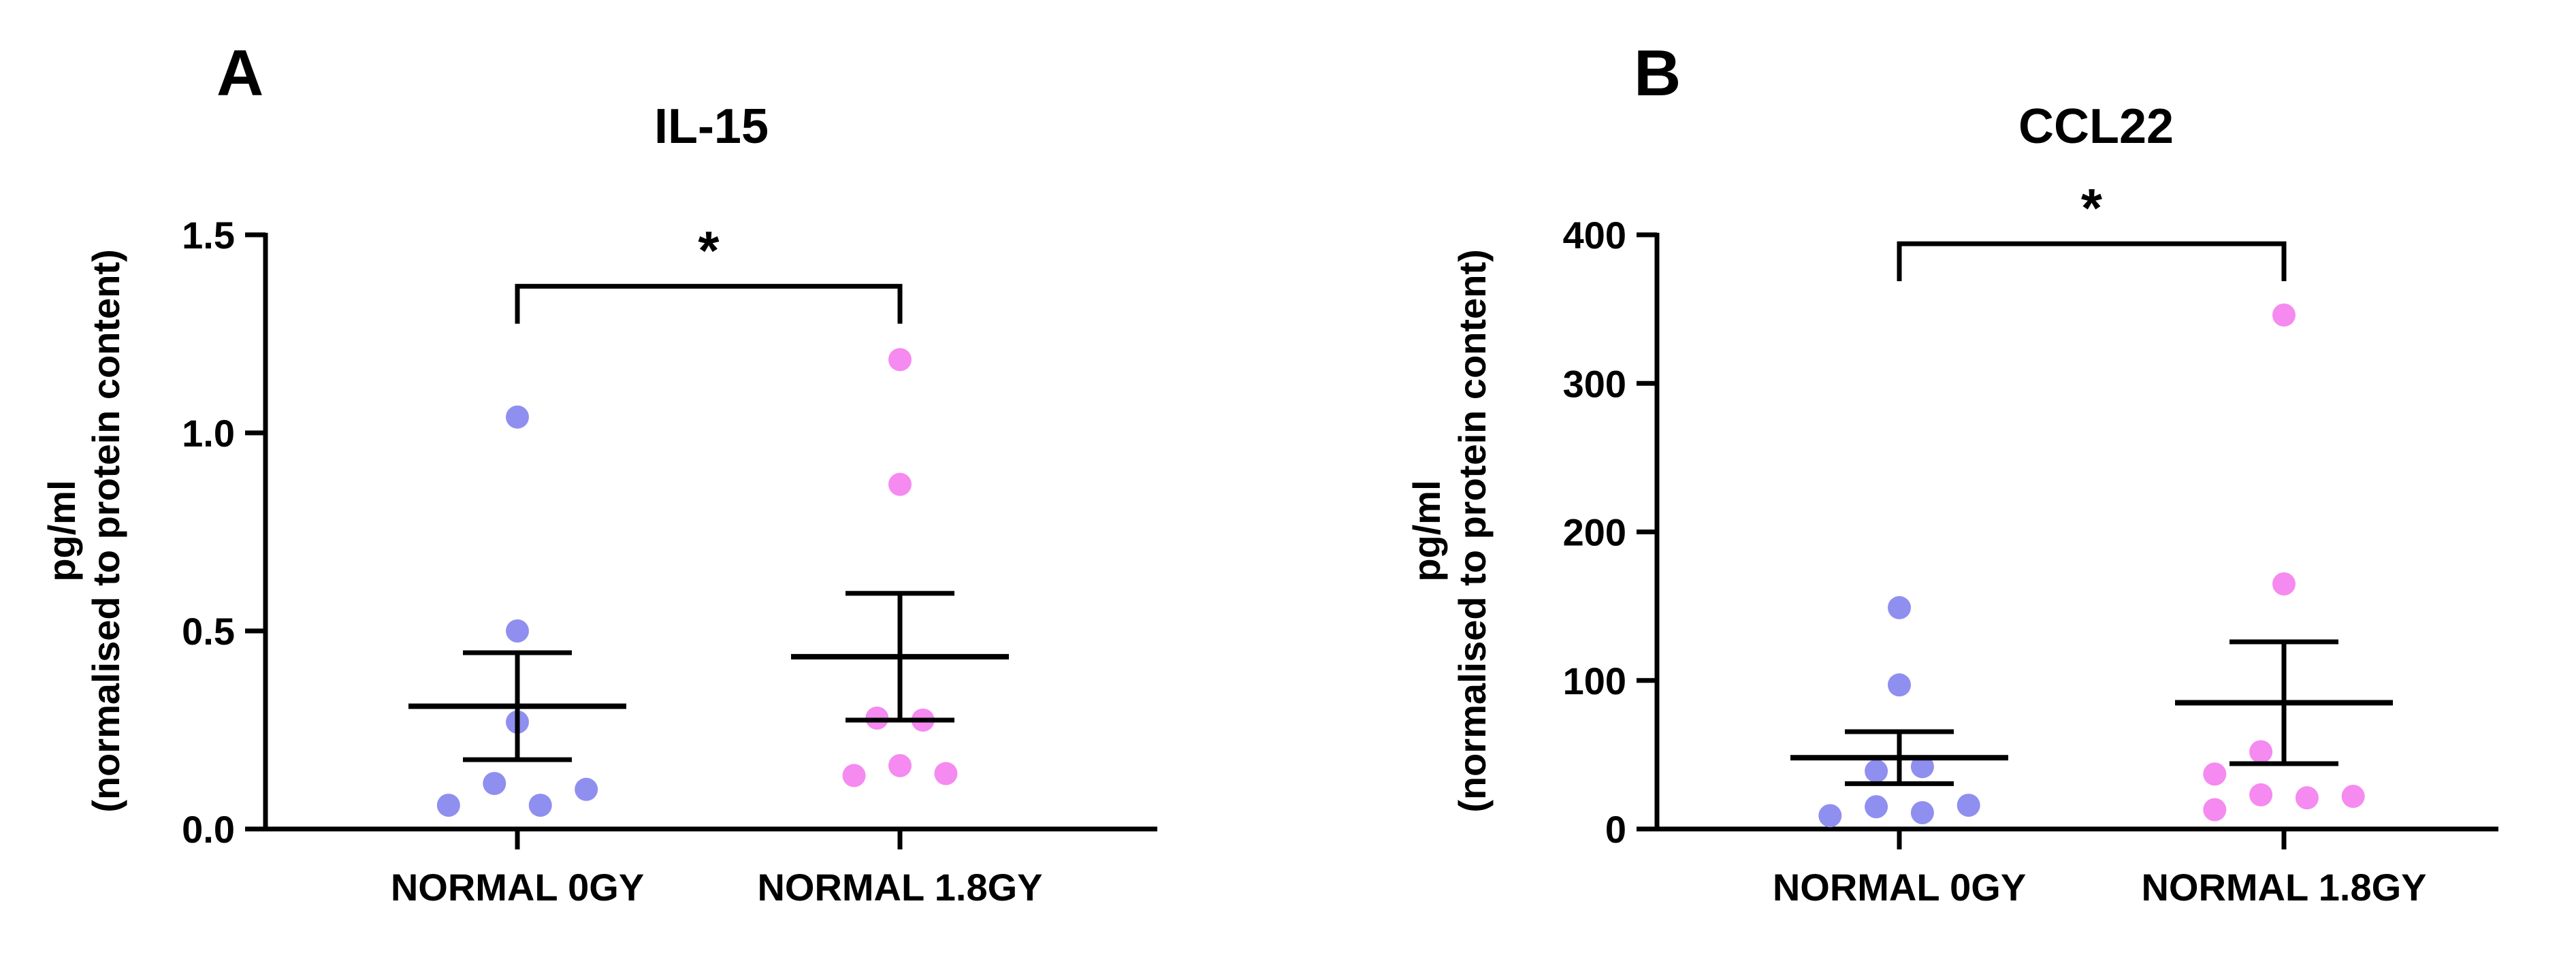 The image size is (2576, 959). I want to click on y-tick-label: 1.0, so click(209, 433).